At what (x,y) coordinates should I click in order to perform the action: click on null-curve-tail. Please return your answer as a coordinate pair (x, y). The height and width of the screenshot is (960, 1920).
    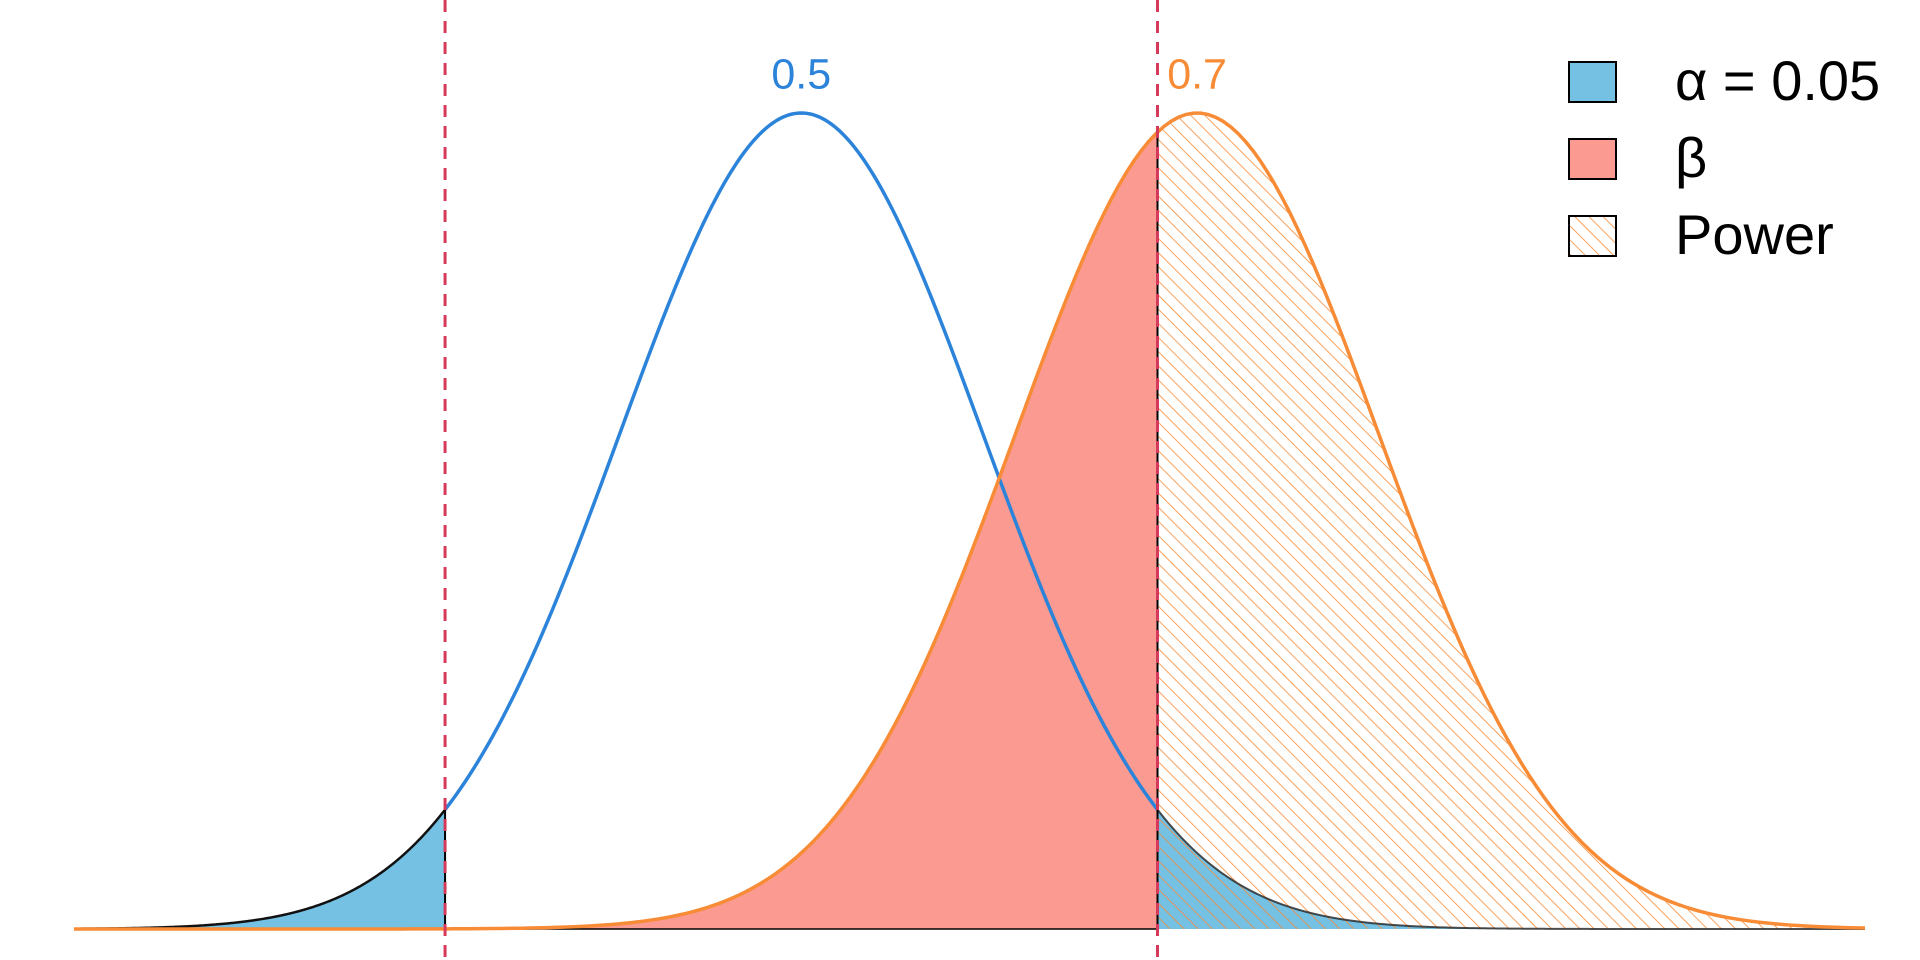
    Looking at the image, I should click on (1510, 869).